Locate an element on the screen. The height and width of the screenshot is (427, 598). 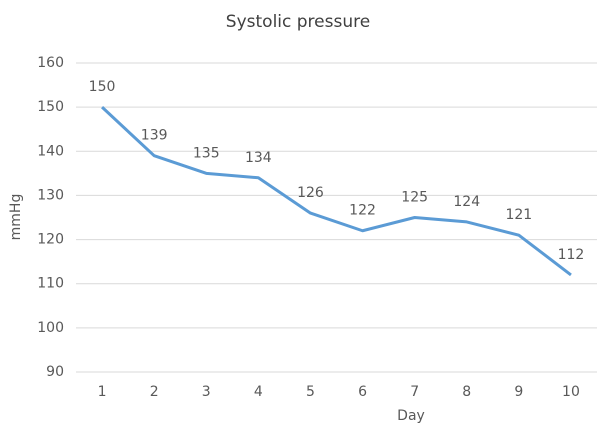
data-label: 124 is located at coordinates (466, 202).